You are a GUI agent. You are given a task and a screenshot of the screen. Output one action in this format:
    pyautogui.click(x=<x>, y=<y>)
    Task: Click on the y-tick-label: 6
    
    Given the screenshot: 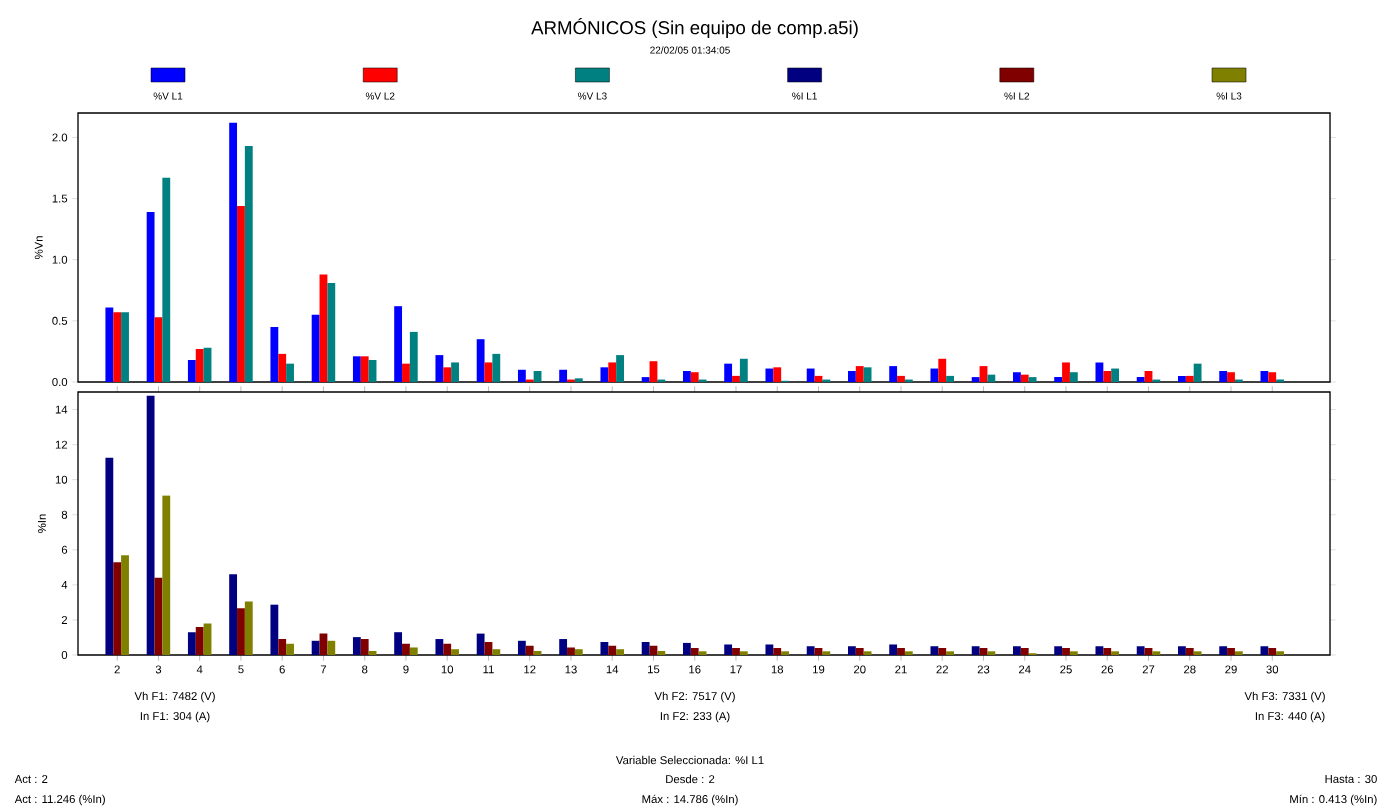 What is the action you would take?
    pyautogui.click(x=64, y=549)
    